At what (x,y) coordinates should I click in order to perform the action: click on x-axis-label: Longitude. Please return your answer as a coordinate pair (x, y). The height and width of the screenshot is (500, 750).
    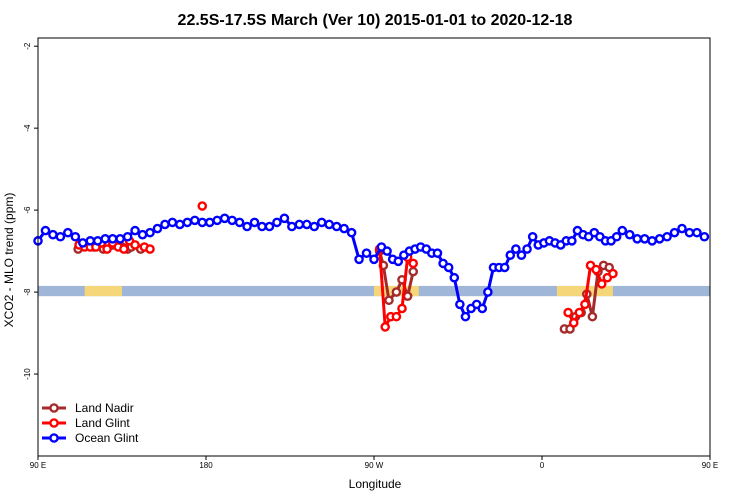
    Looking at the image, I should click on (375, 484).